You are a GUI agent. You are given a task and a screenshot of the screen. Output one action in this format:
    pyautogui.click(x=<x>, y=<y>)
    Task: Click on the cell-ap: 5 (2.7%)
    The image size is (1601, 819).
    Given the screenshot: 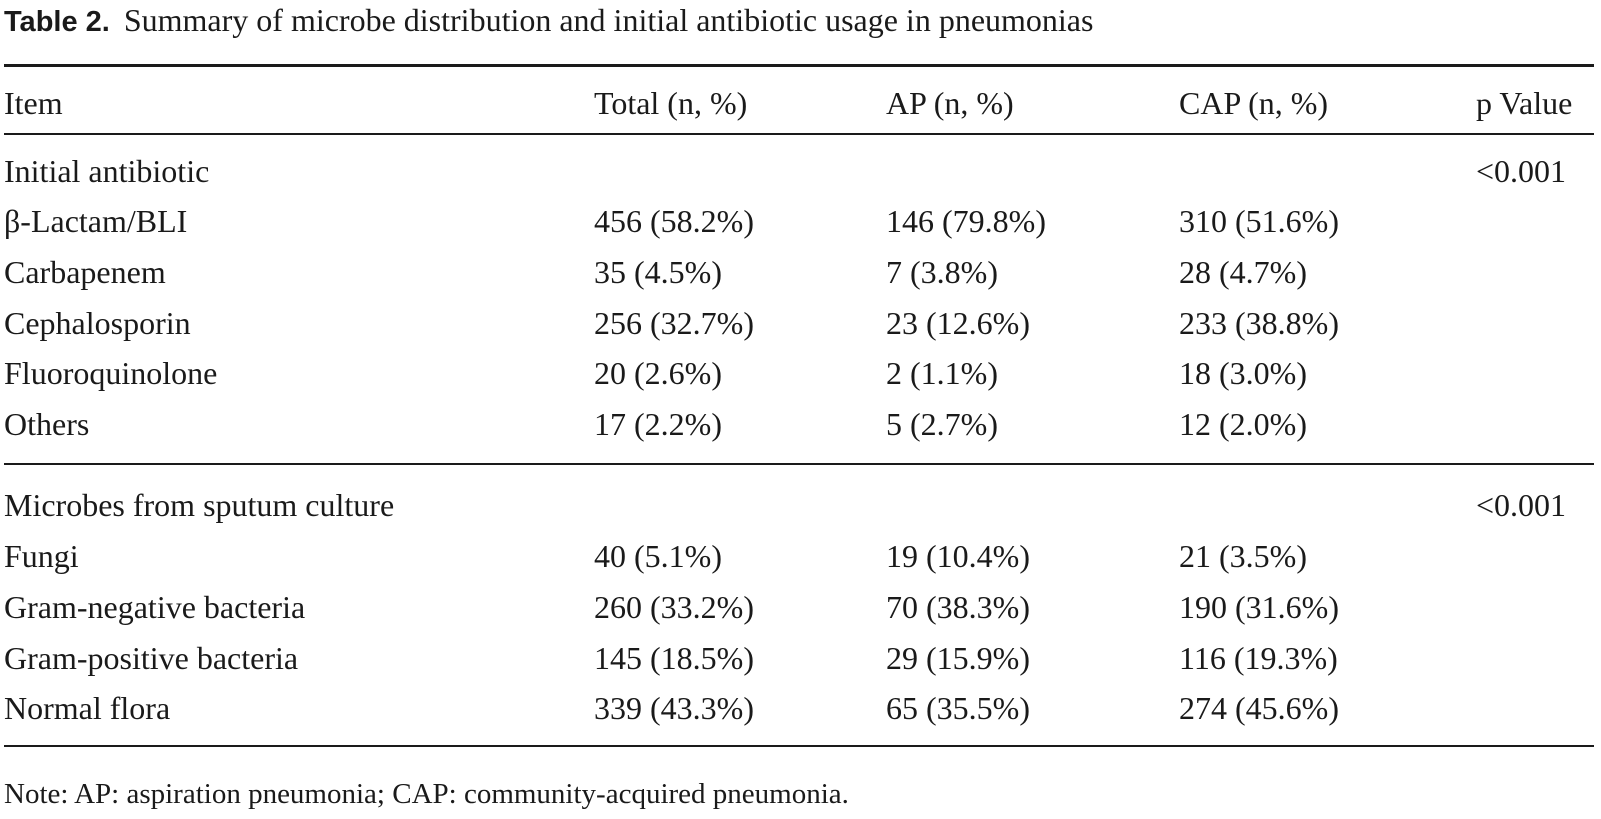 What is the action you would take?
    pyautogui.click(x=942, y=424)
    